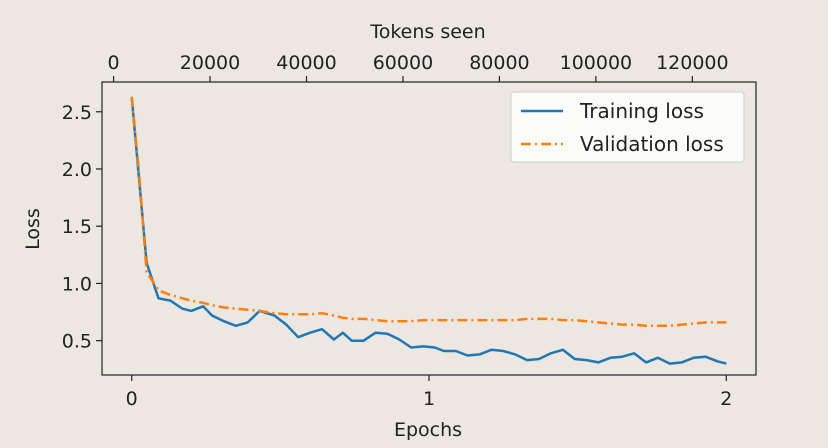 This screenshot has width=828, height=448. What do you see at coordinates (692, 63) in the screenshot?
I see `top-tick-label: 120000` at bounding box center [692, 63].